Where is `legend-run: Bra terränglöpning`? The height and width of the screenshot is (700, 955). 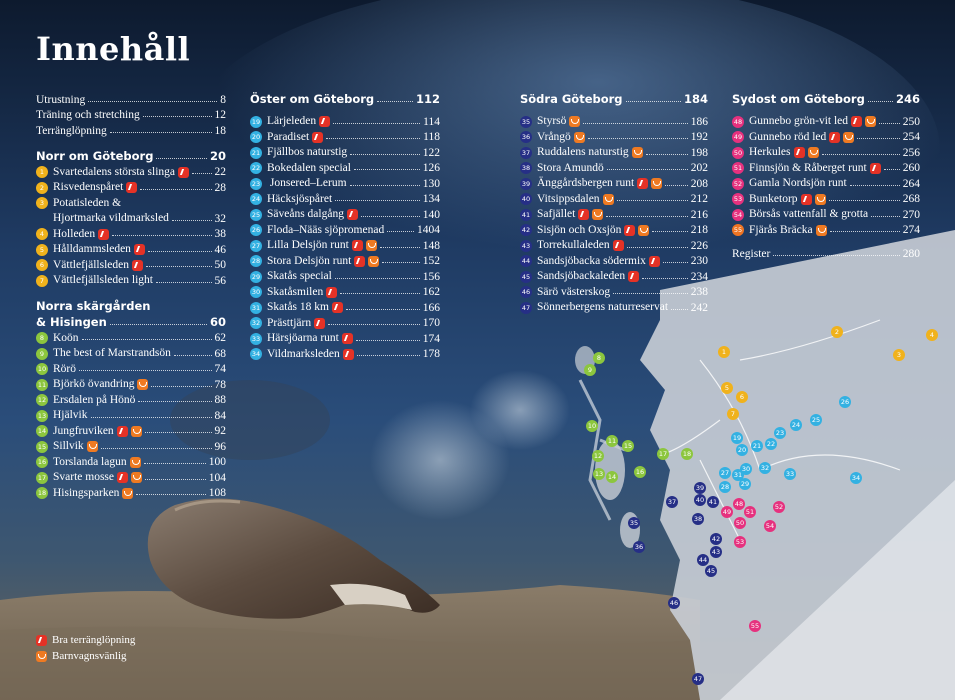
legend-run: Bra terränglöpning is located at coordinates (85, 640).